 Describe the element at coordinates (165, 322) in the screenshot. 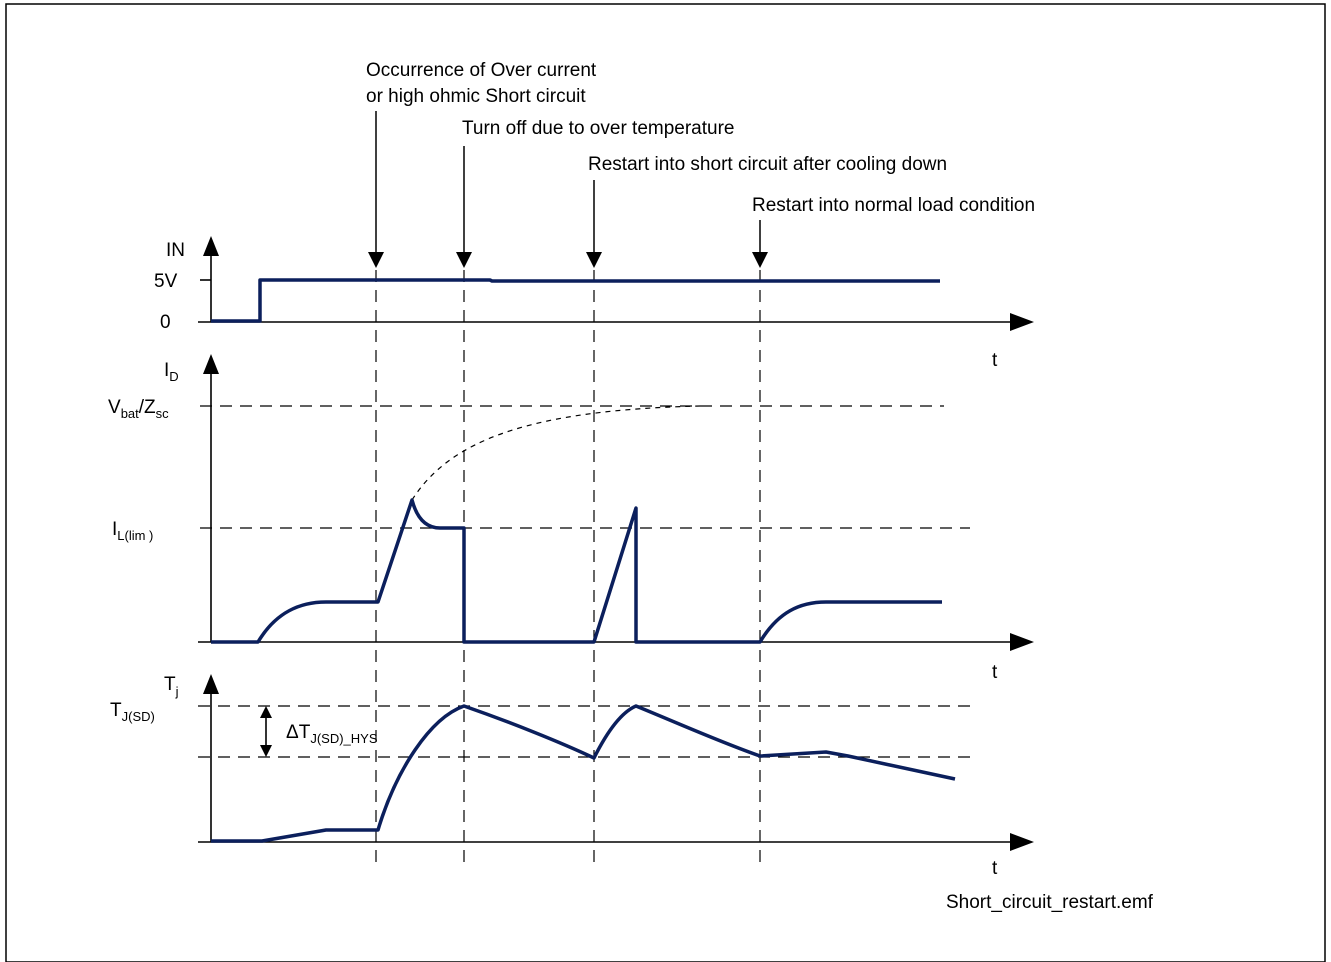

I see `in-level-low-label: 0` at that location.